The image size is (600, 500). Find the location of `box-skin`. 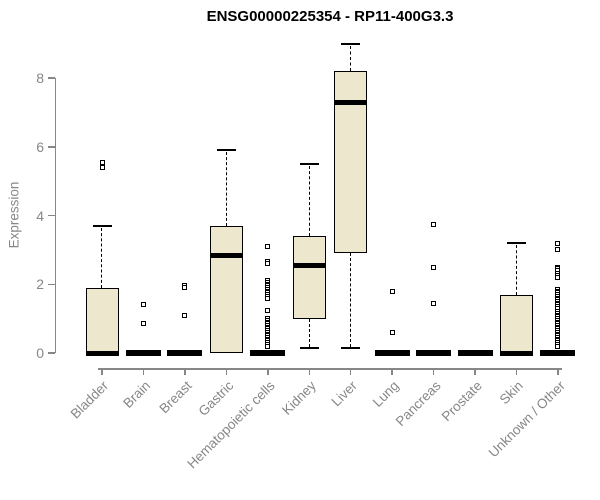

box-skin is located at coordinates (516, 323).